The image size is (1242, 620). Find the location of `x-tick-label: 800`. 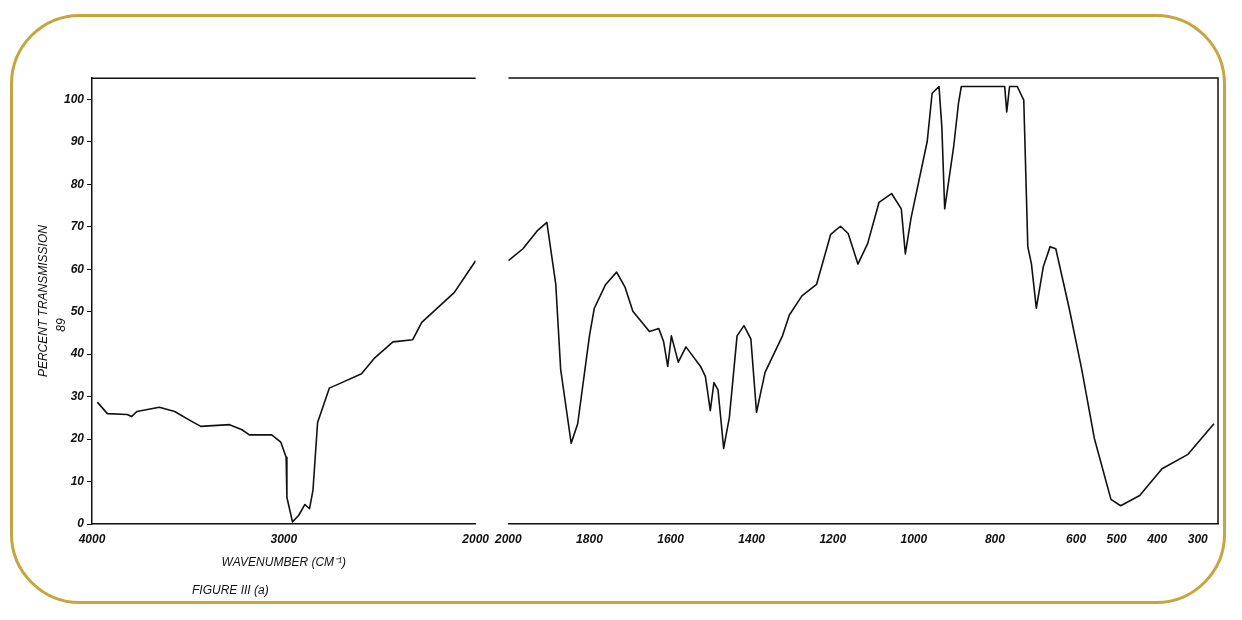

x-tick-label: 800 is located at coordinates (995, 538).